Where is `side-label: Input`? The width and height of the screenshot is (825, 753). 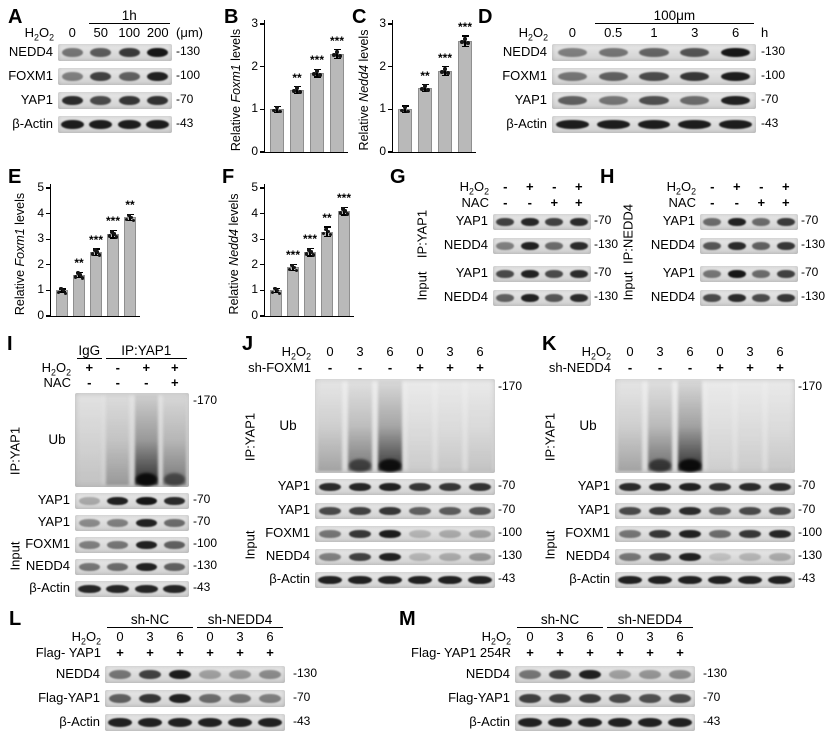
side-label: Input is located at coordinates (628, 286).